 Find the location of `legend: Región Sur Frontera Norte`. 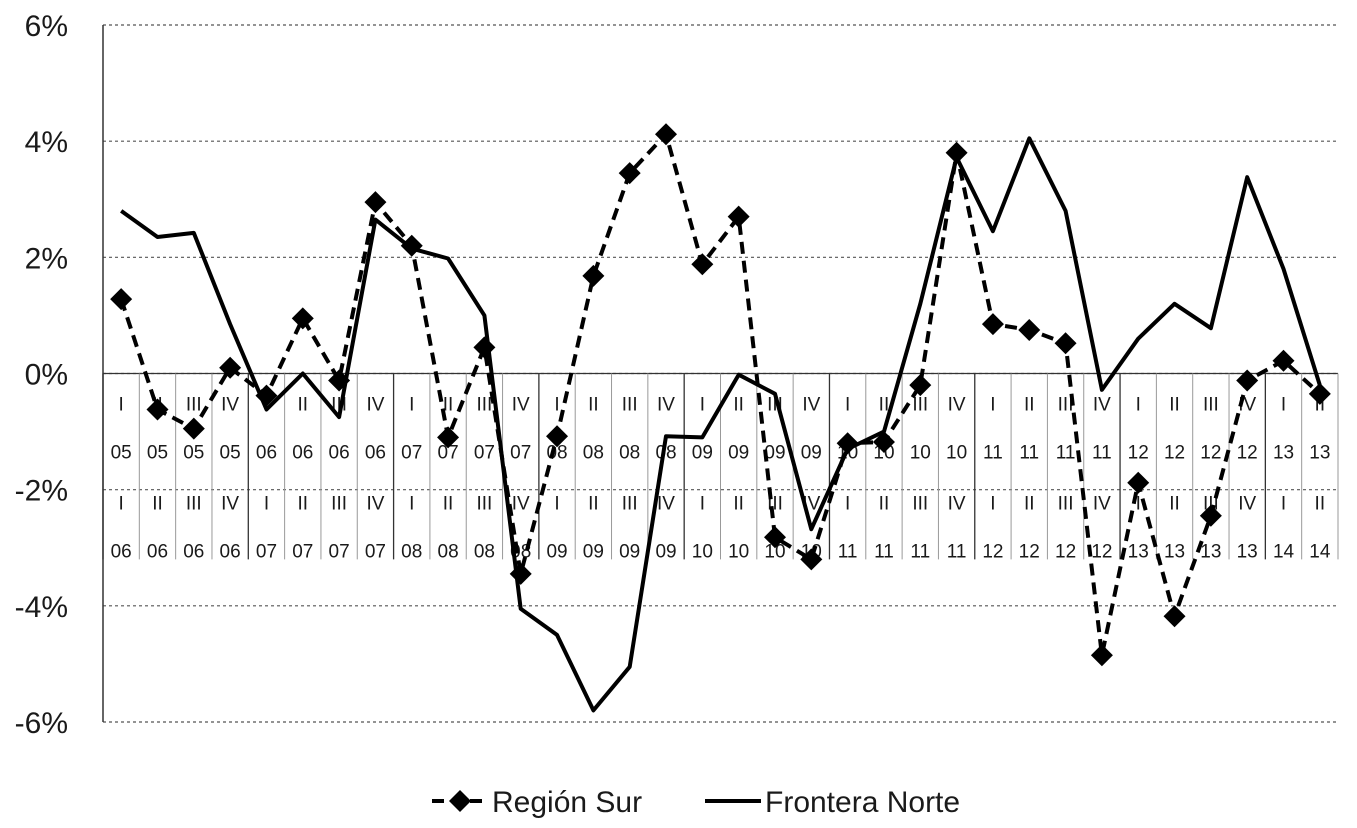

legend: Región Sur Frontera Norte is located at coordinates (696, 802).